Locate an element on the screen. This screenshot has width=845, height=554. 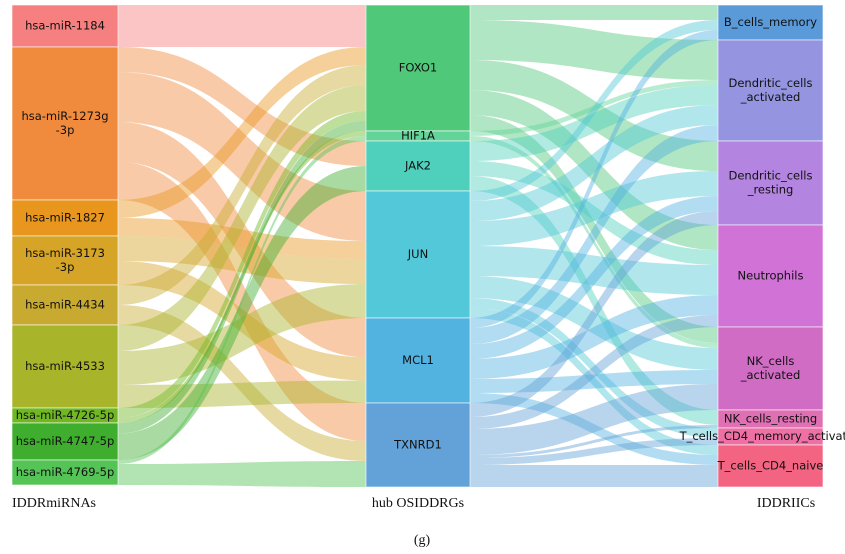
node-label: hsa-miR-4726-5p is located at coordinates (65, 415).